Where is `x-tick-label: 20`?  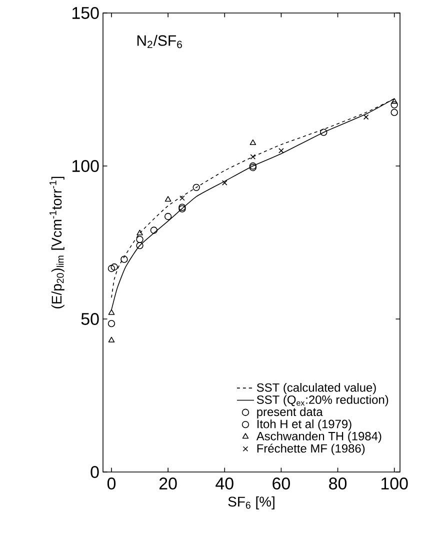 x-tick-label: 20 is located at coordinates (168, 484).